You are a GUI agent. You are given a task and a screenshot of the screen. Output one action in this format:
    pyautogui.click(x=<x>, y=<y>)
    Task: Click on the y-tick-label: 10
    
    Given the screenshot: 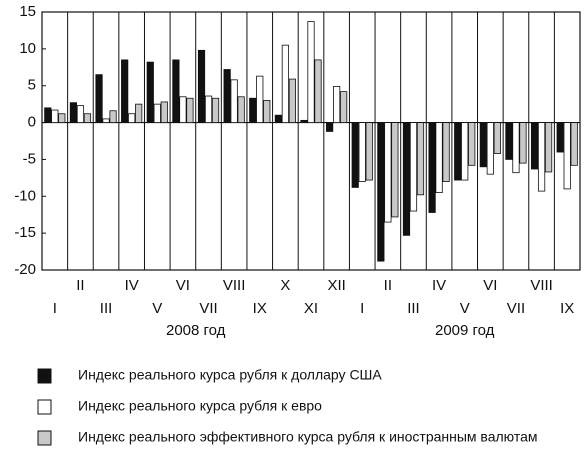 What is the action you would take?
    pyautogui.click(x=27, y=48)
    